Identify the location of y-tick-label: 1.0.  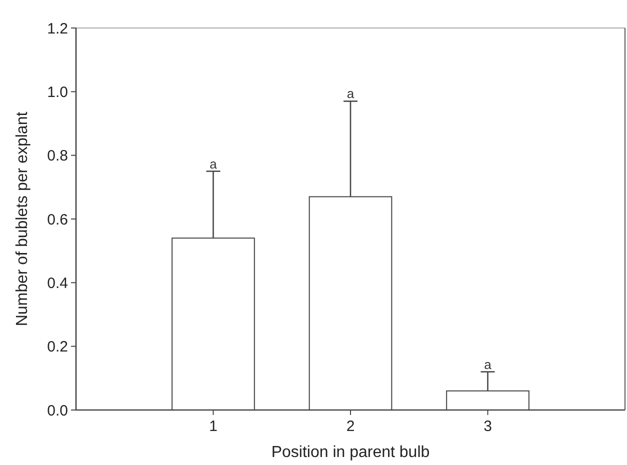
(57, 92).